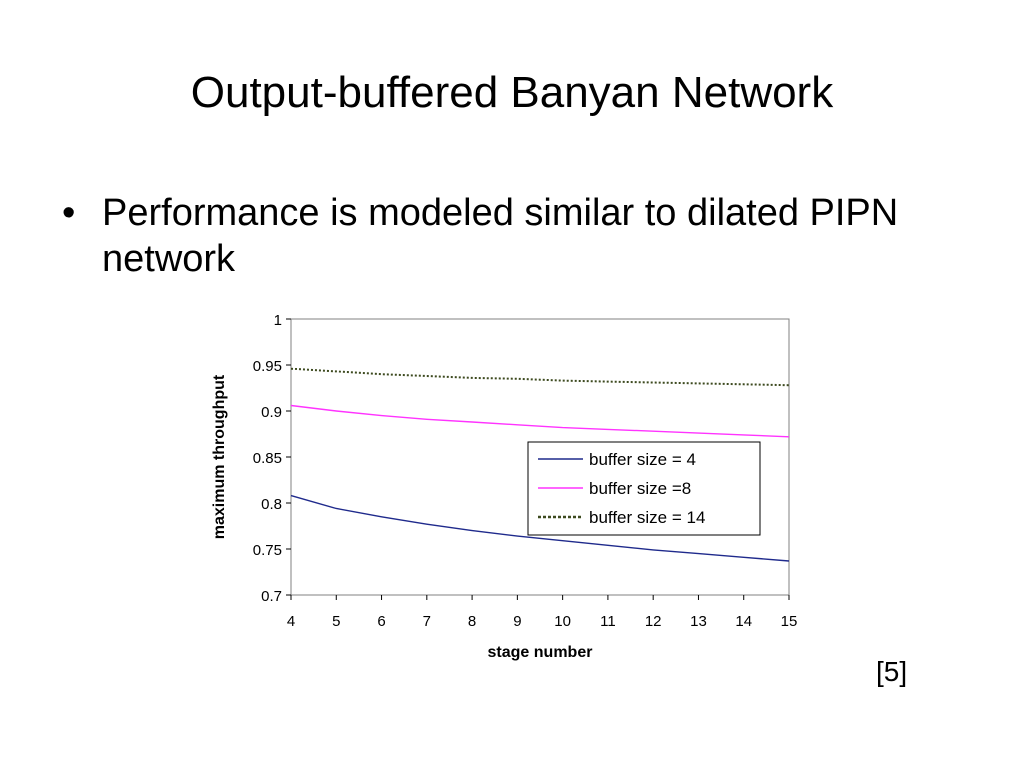 This screenshot has width=1024, height=768. What do you see at coordinates (219, 456) in the screenshot?
I see `y-axis-title: maximum throughput` at bounding box center [219, 456].